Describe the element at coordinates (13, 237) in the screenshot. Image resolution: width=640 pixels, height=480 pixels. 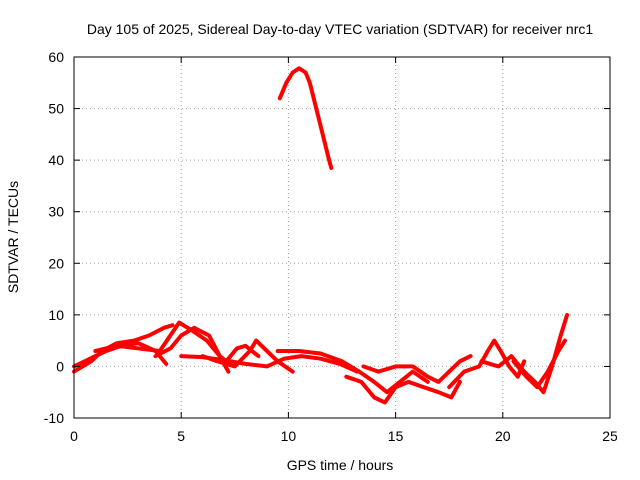
I see `y-axis-label: SDTVAR / TECUs` at that location.